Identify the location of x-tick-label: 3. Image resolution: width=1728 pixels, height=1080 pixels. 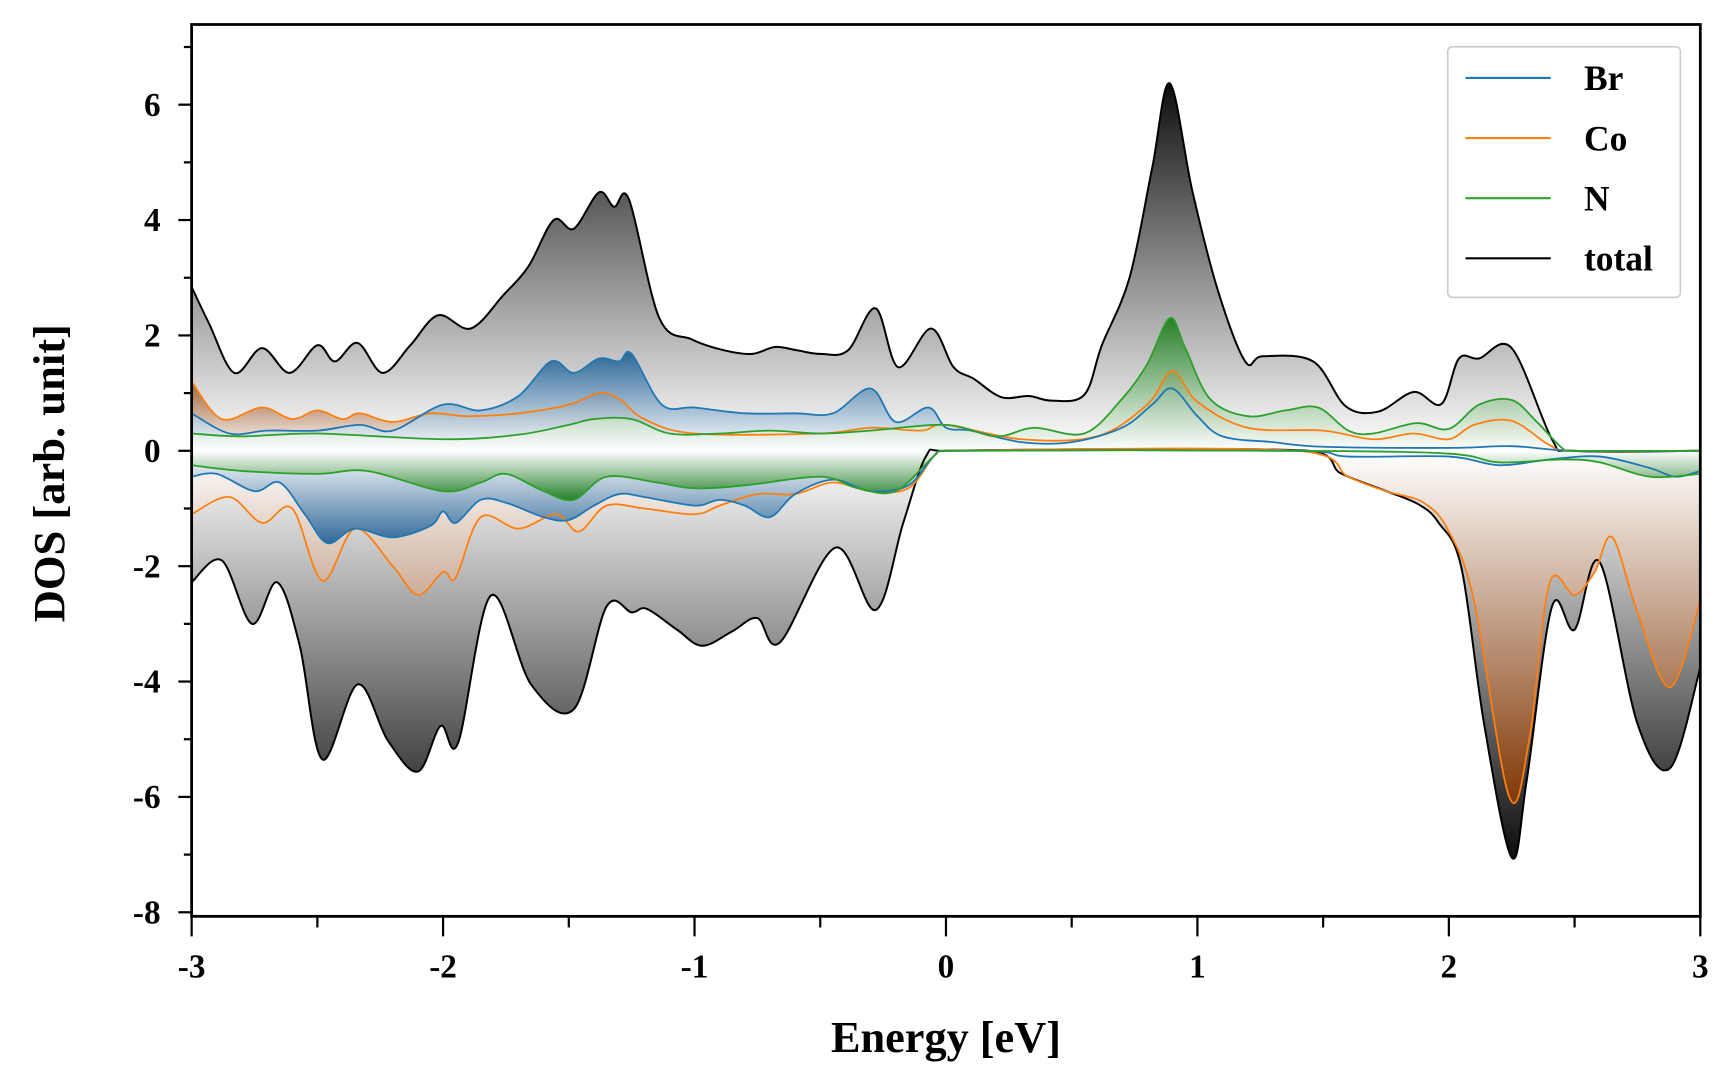
(1700, 966).